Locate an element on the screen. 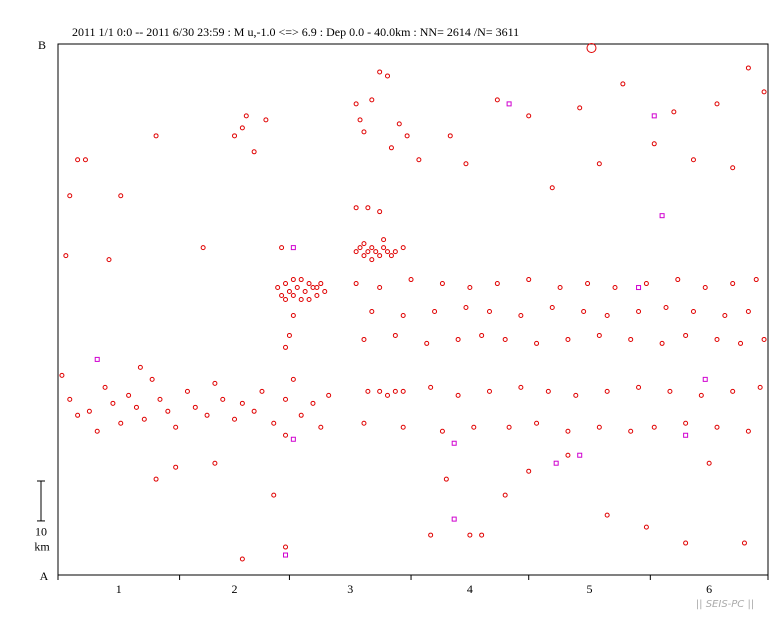 This screenshot has height=623, width=783. scale-bar-unit: km is located at coordinates (42, 547).